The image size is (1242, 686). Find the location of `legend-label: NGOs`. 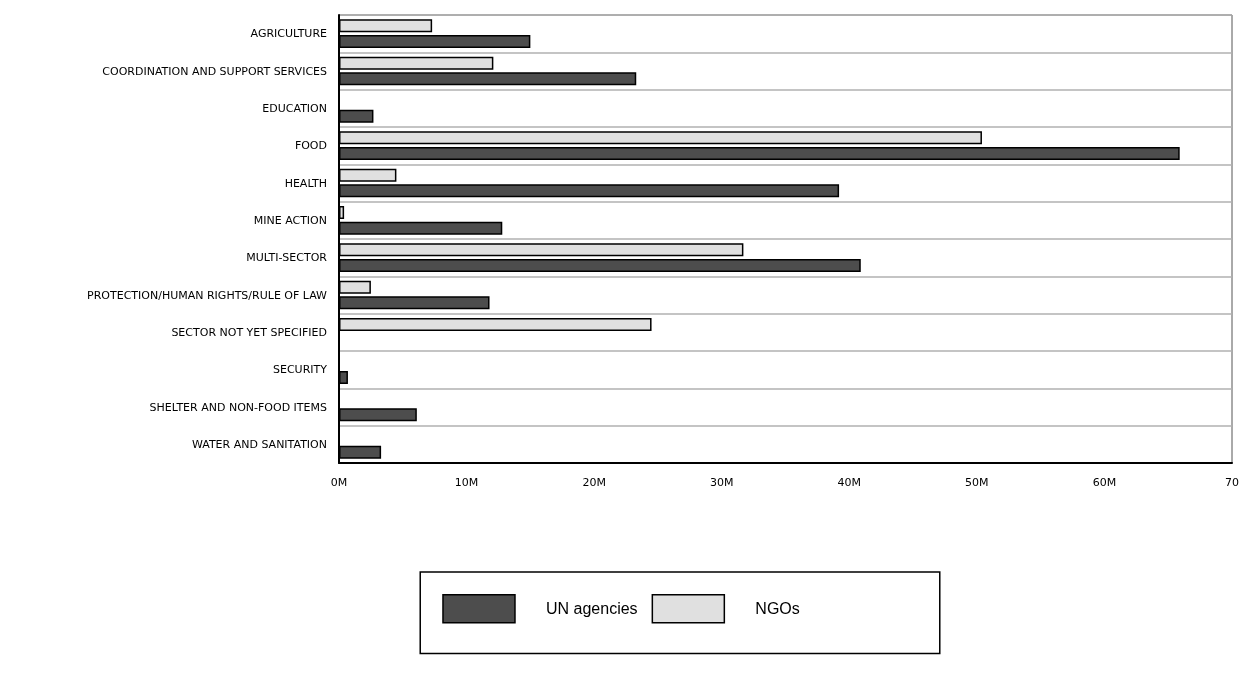

legend-label: NGOs is located at coordinates (777, 609).